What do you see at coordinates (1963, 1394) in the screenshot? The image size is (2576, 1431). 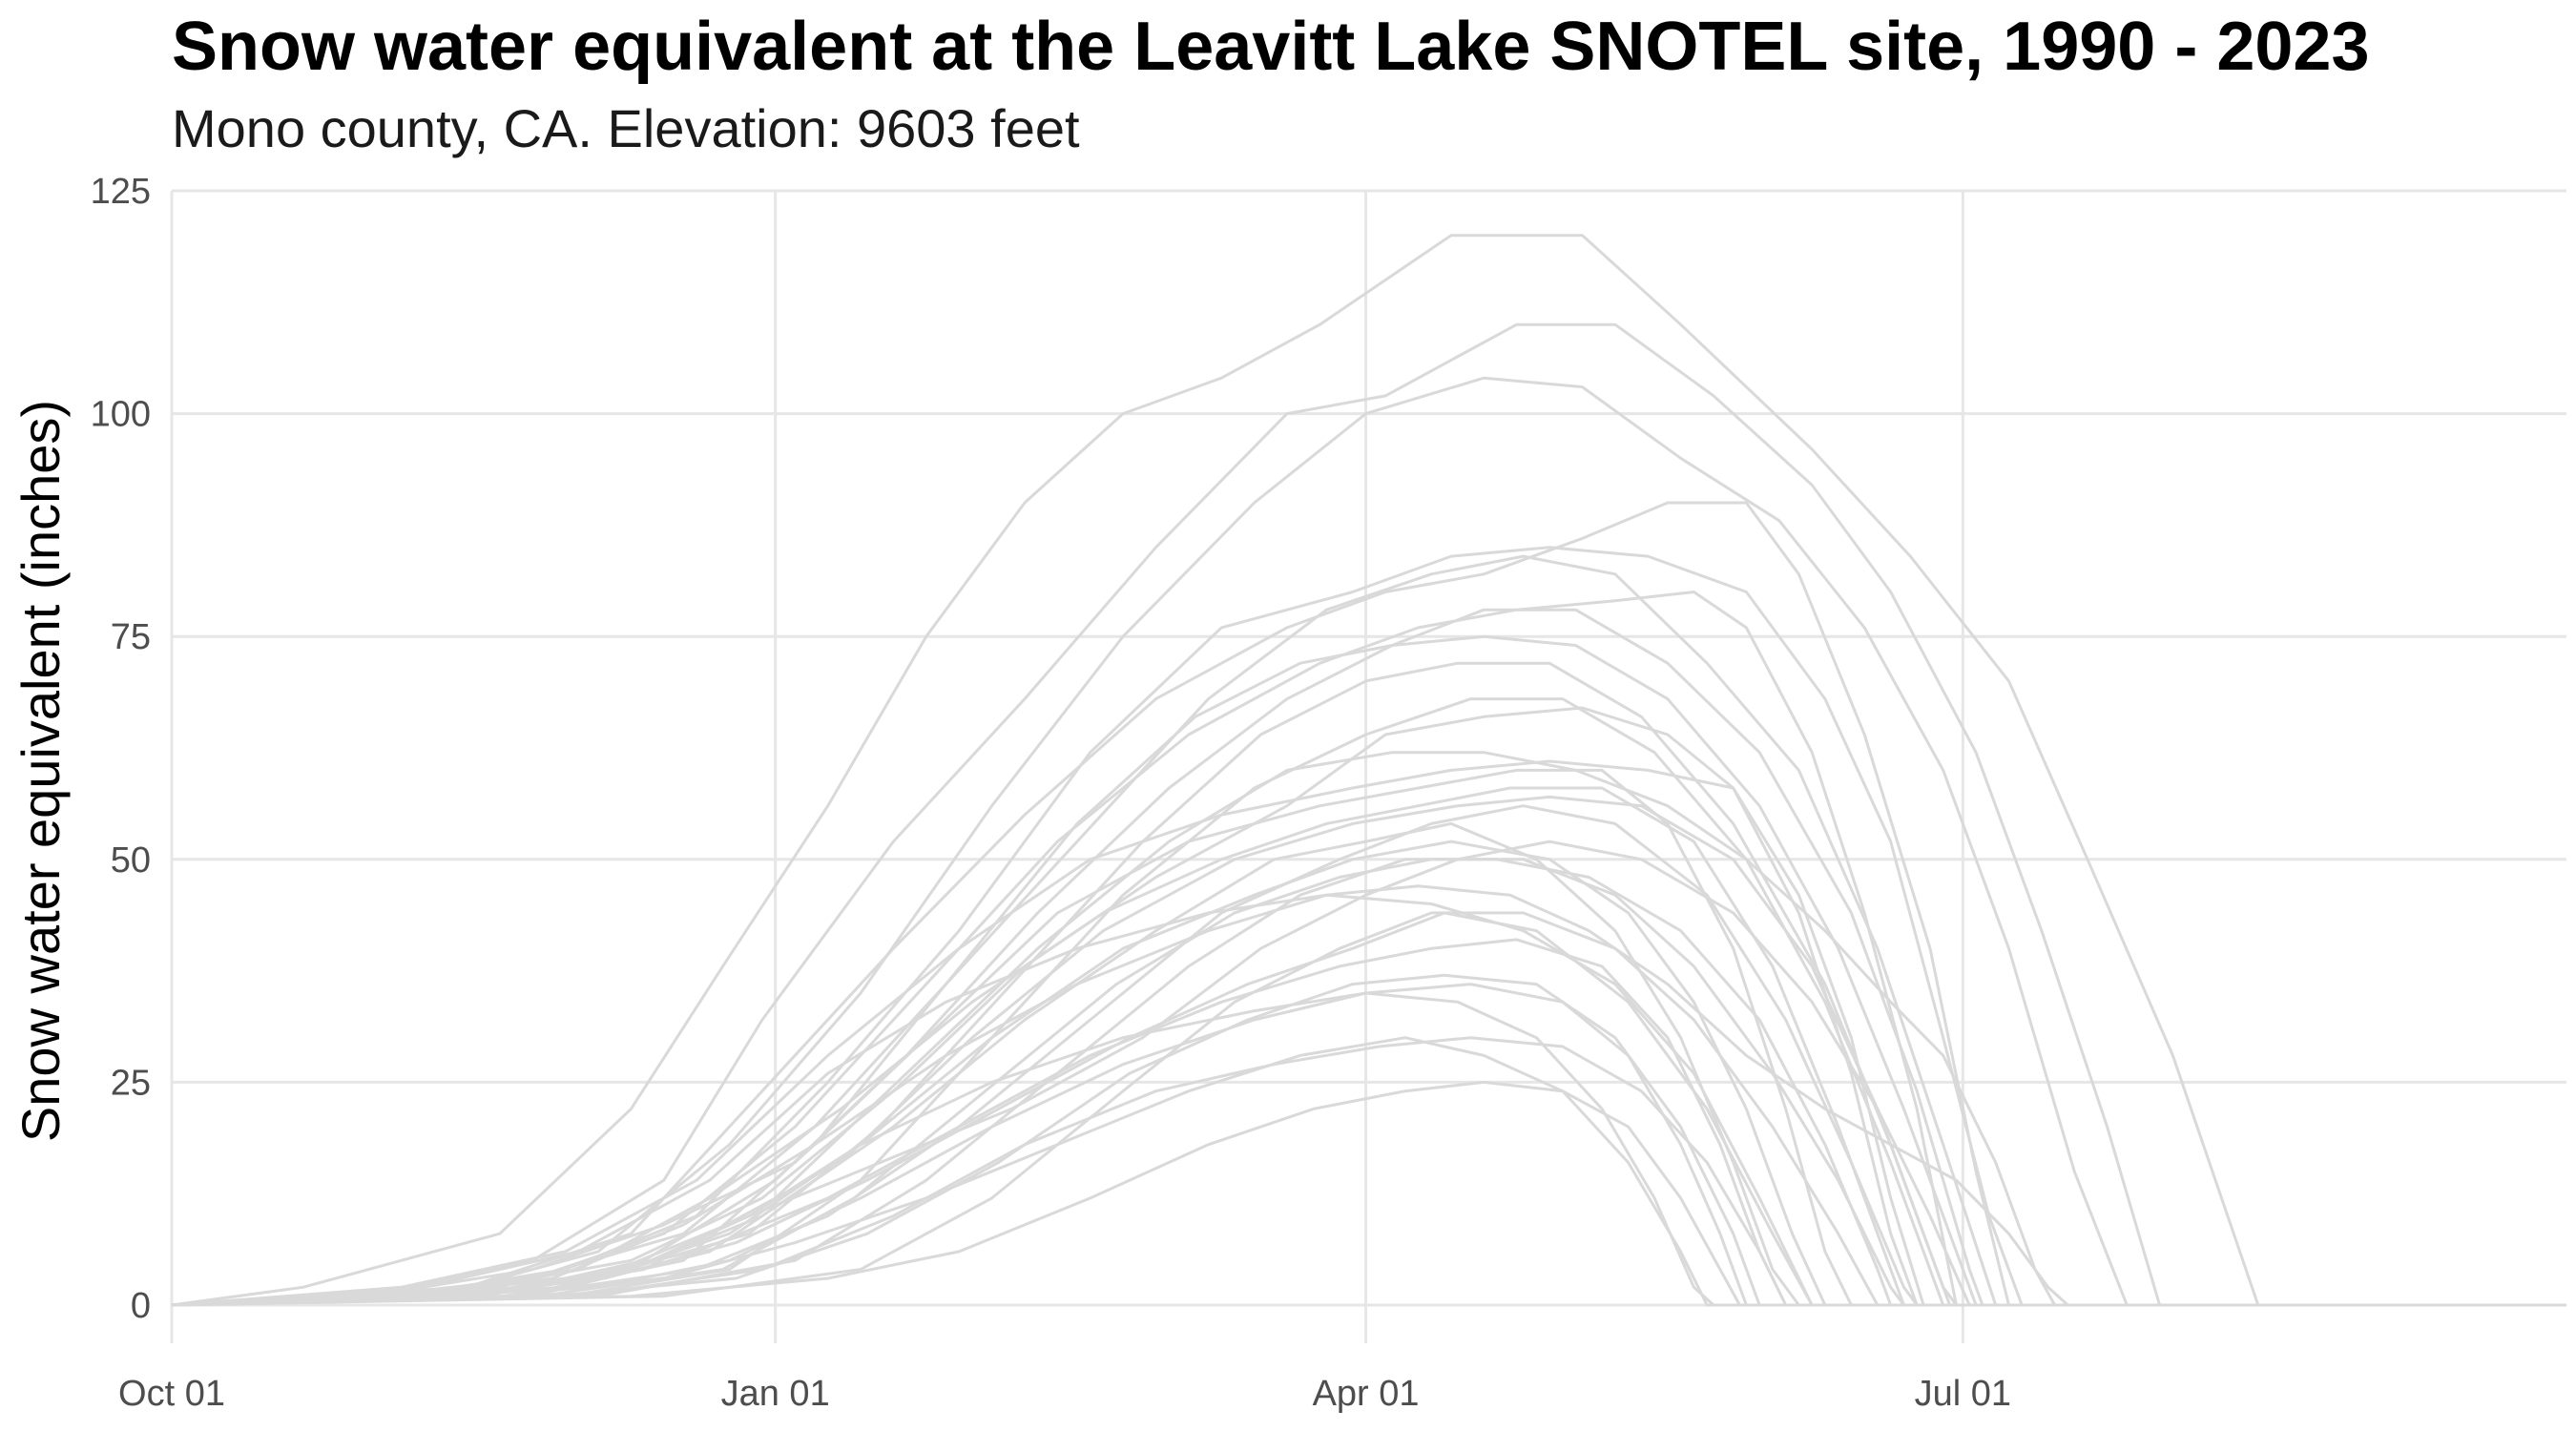 I see `x-tick-label: Jul 01` at bounding box center [1963, 1394].